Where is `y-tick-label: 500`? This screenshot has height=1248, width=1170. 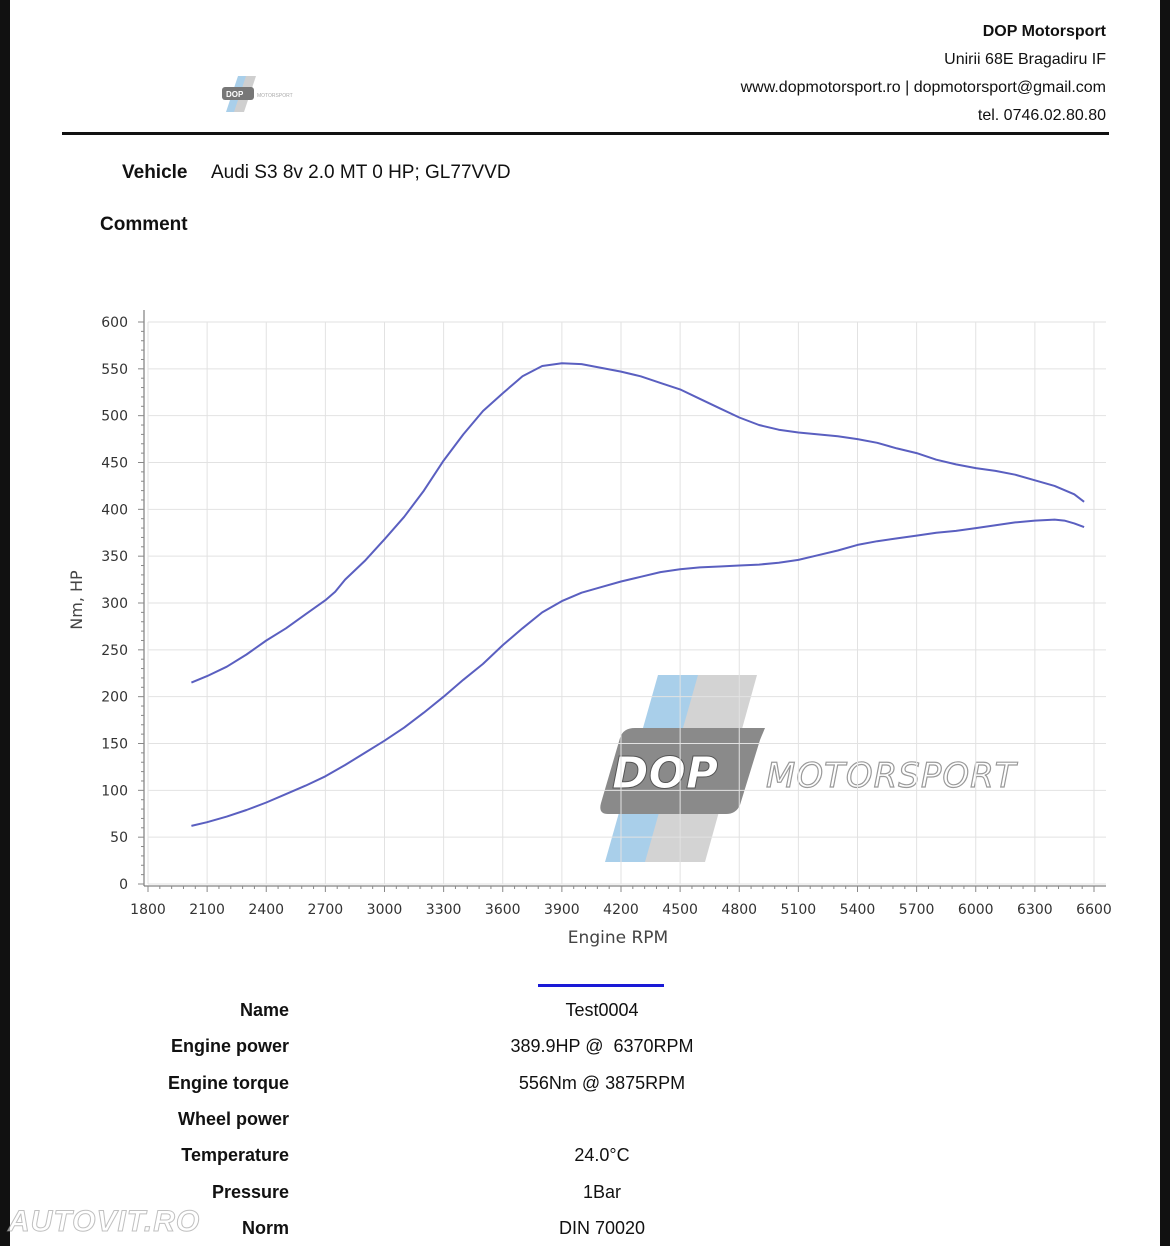 y-tick-label: 500 is located at coordinates (114, 417).